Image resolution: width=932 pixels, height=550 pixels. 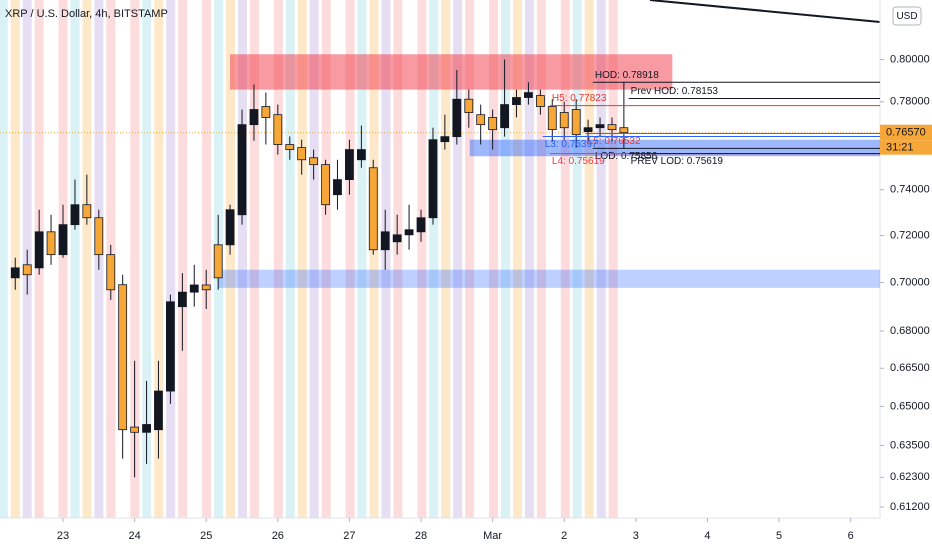 I want to click on y-tick-label: 0.80000, so click(x=910, y=59).